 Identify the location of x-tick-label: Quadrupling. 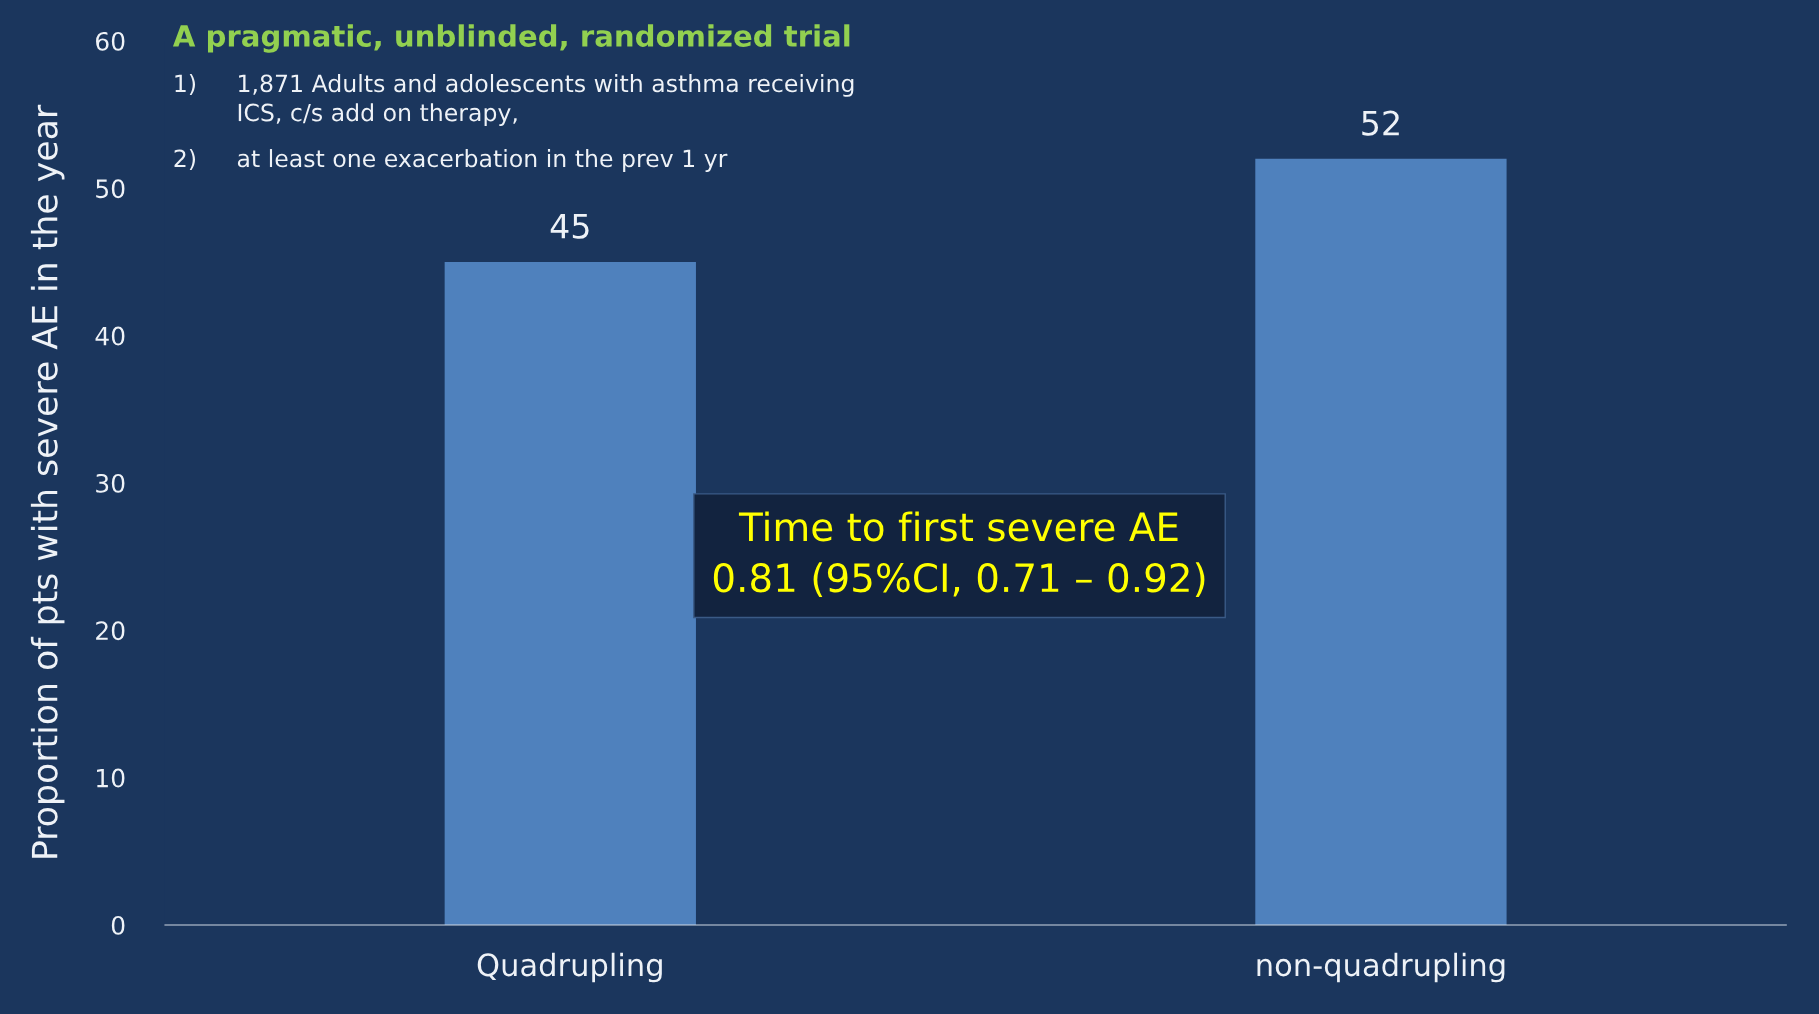
(569, 967).